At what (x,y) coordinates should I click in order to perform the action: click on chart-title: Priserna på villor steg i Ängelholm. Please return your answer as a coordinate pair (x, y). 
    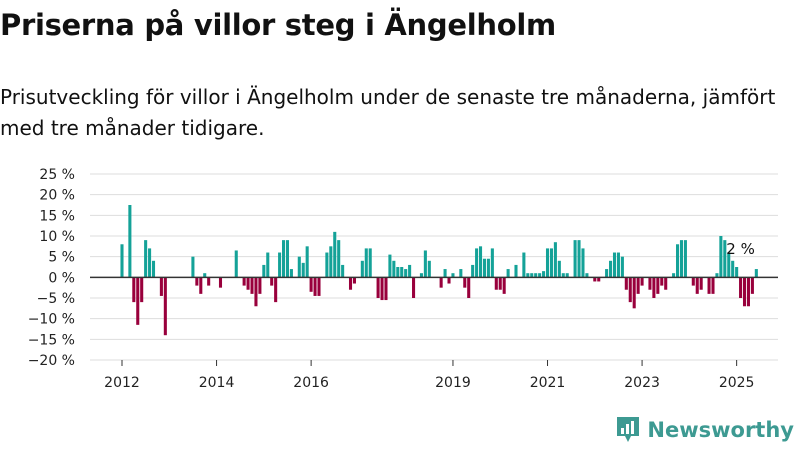
    Looking at the image, I should click on (278, 25).